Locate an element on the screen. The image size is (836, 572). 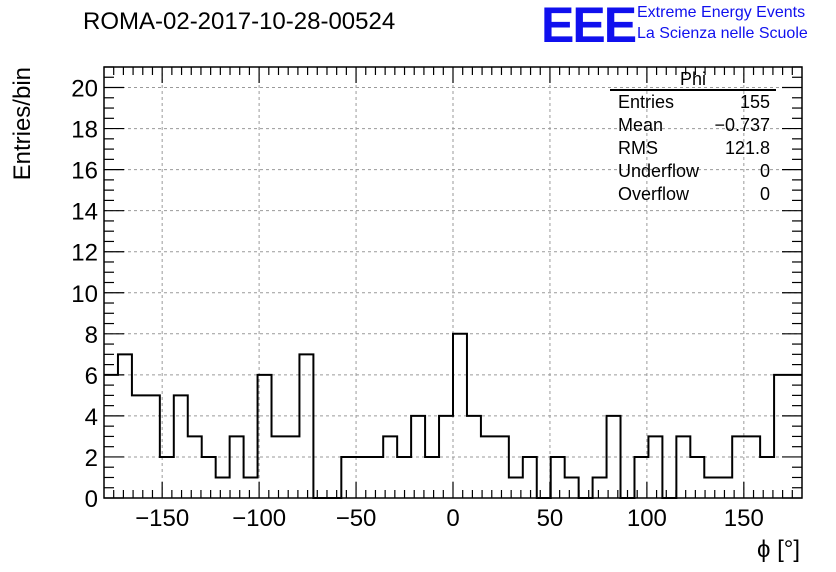
stats-row-underflow: Underflow 0 is located at coordinates (693, 171).